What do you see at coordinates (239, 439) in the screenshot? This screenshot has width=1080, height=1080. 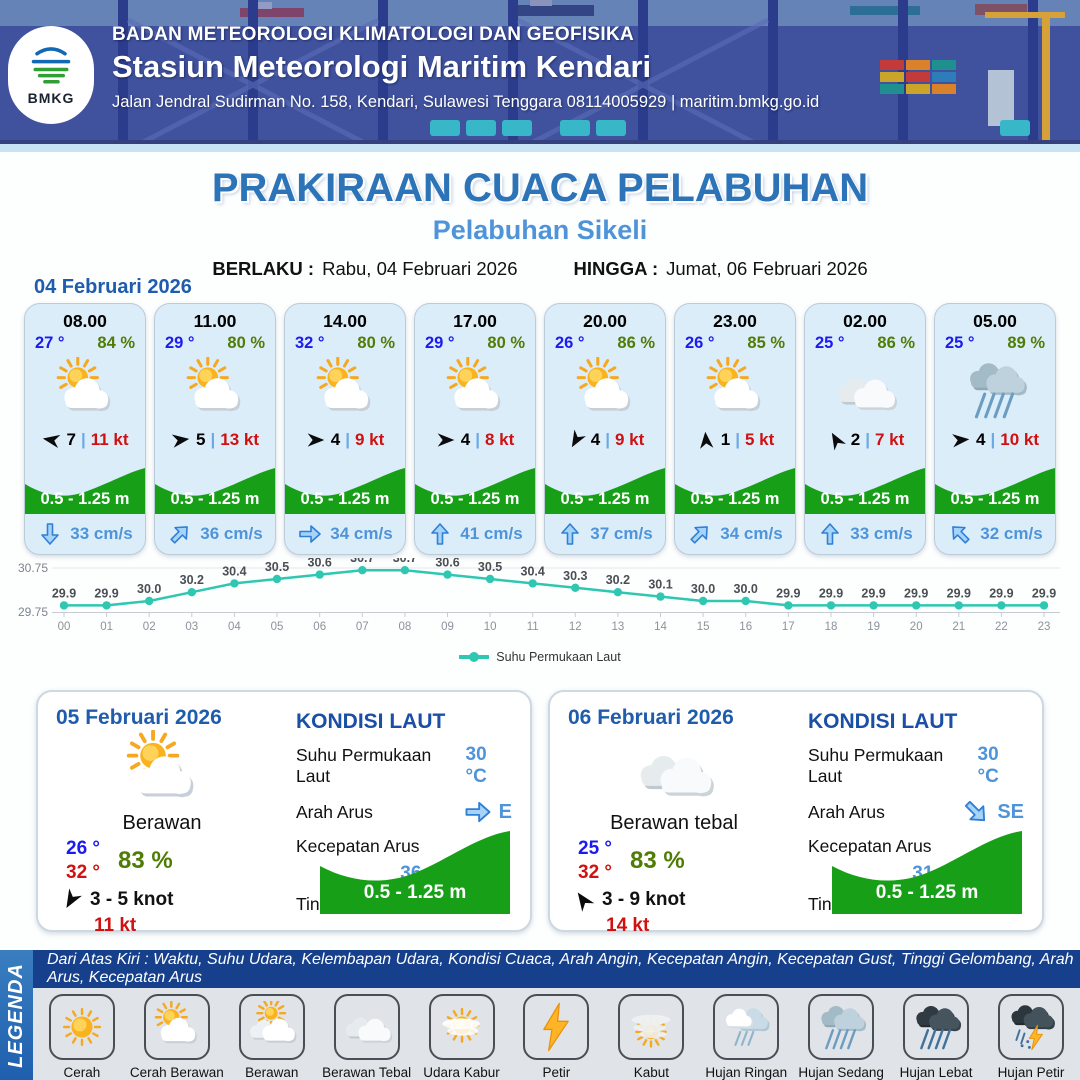 I see `gust-speed: 13 kt` at bounding box center [239, 439].